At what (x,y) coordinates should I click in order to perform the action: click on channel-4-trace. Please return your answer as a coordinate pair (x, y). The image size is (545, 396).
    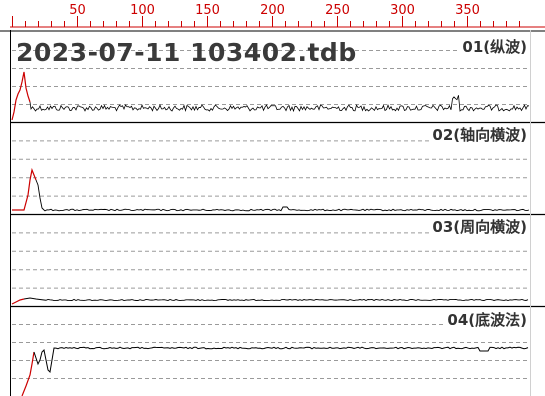
    Looking at the image, I should click on (281, 360).